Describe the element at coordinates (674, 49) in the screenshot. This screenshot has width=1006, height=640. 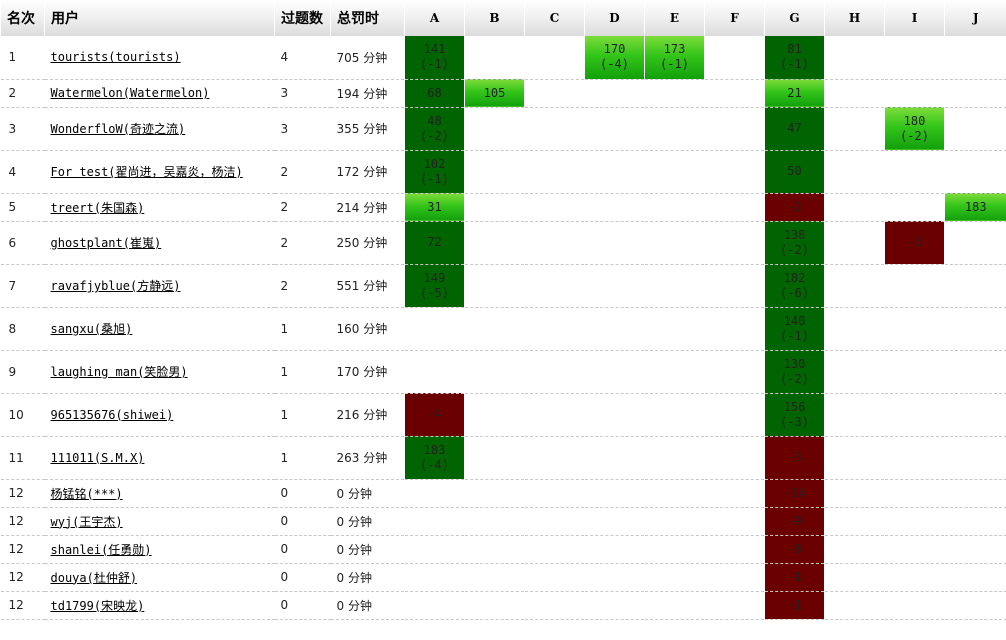
I see `accept-time: 173` at that location.